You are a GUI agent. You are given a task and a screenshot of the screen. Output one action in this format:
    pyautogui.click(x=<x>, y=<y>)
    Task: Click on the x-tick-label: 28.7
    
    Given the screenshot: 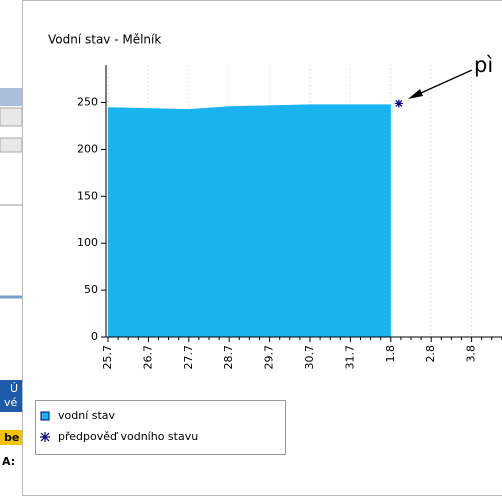 What is the action you would take?
    pyautogui.click(x=228, y=357)
    